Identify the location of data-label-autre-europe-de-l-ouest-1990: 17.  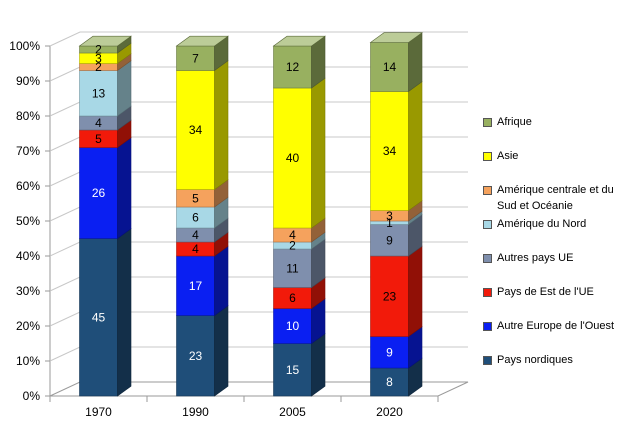
(196, 286).